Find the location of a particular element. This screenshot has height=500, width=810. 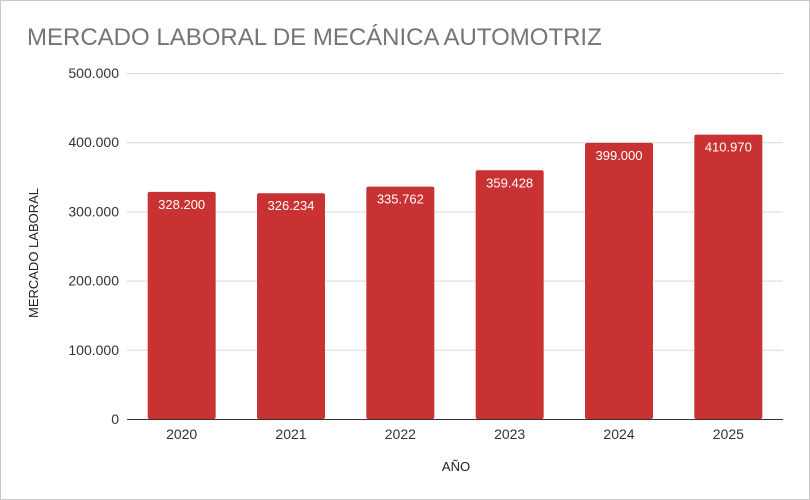

bar-value-label: 335.762 is located at coordinates (400, 199).